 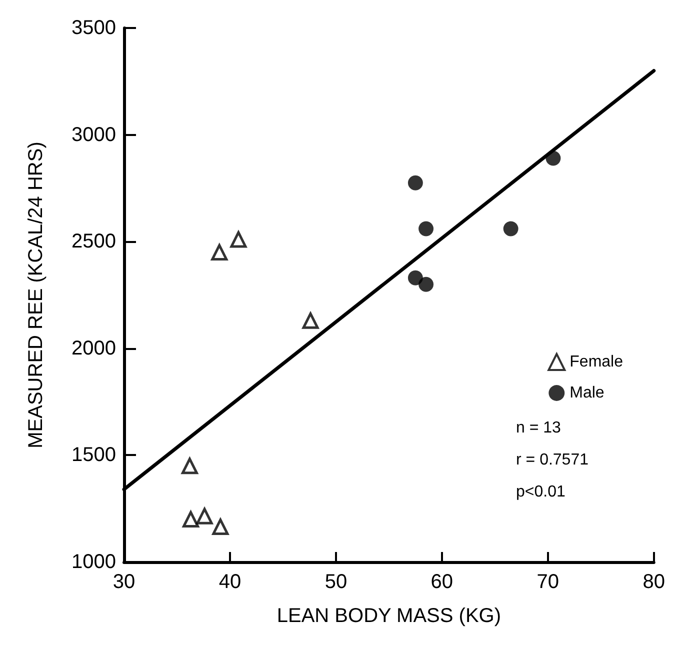 What do you see at coordinates (94, 562) in the screenshot?
I see `y-tick-label: 1000` at bounding box center [94, 562].